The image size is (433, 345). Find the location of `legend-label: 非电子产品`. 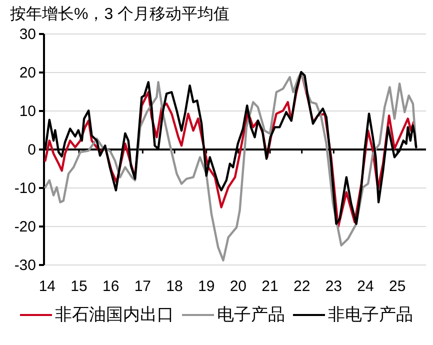

legend-label: 非电子产品 is located at coordinates (370, 315).